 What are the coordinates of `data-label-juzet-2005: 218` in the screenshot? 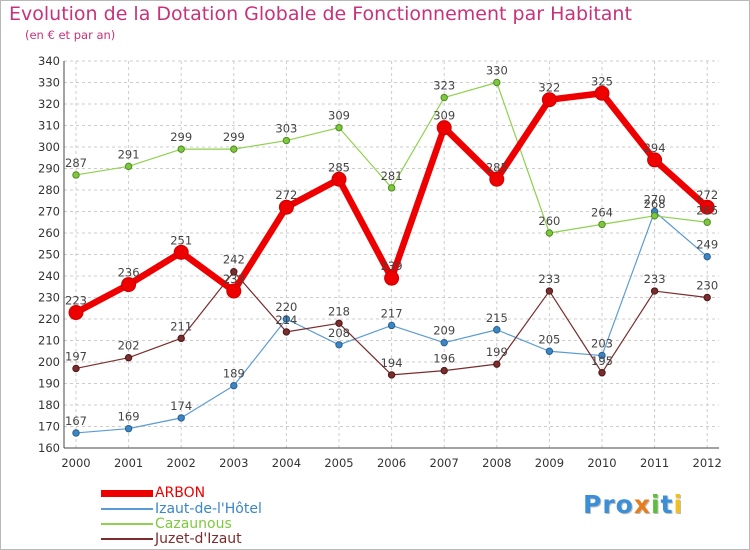 It's located at (339, 311).